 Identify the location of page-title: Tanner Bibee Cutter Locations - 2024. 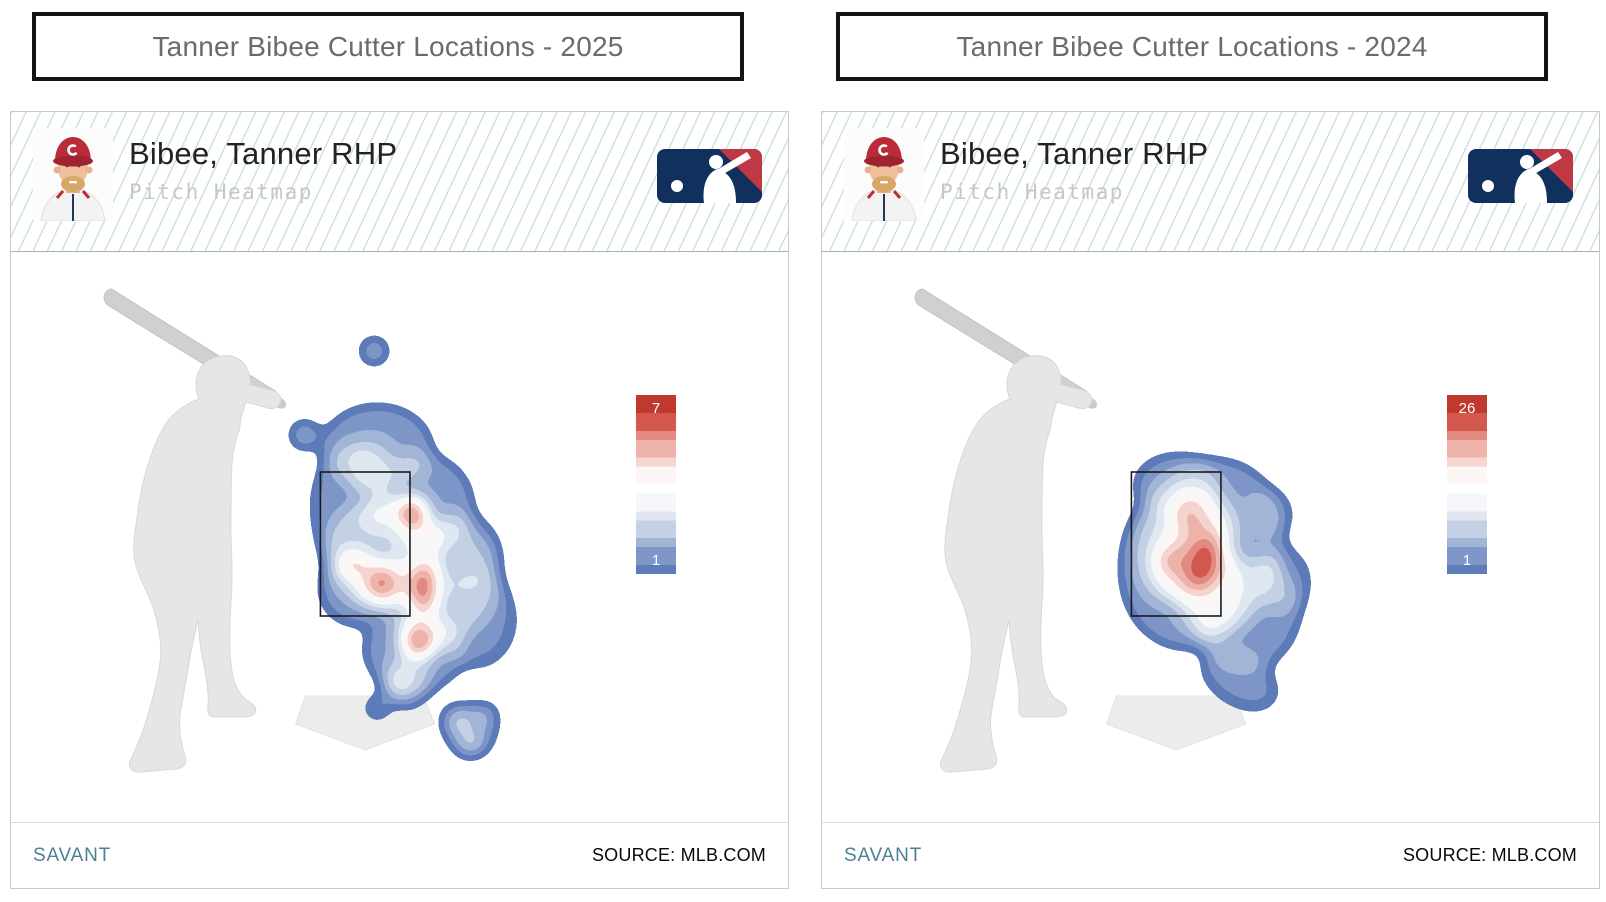
(1192, 46).